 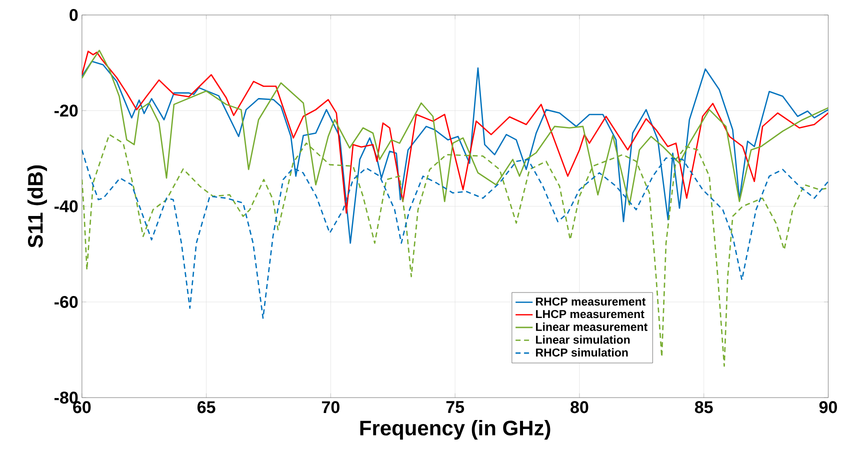 I want to click on x-tick-label: 90, so click(x=828, y=407).